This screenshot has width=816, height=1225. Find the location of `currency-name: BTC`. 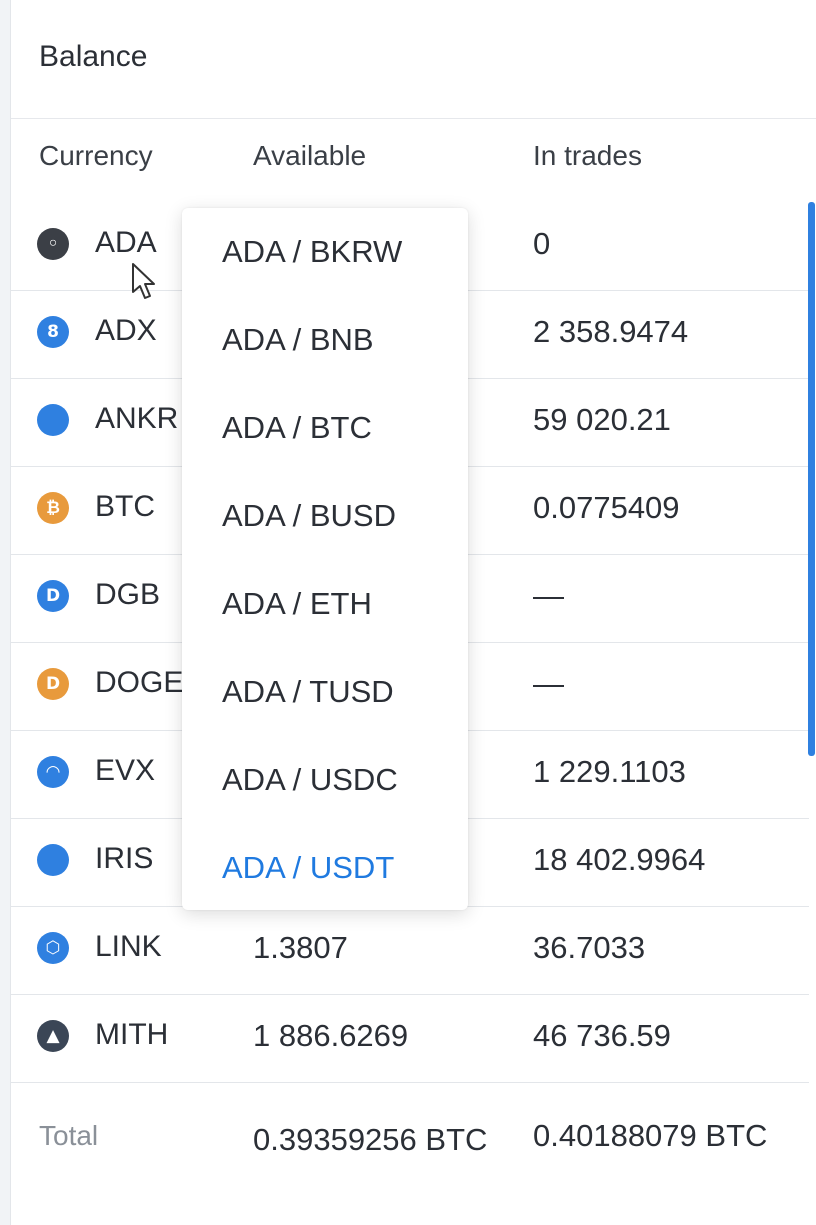

currency-name: BTC is located at coordinates (125, 506).